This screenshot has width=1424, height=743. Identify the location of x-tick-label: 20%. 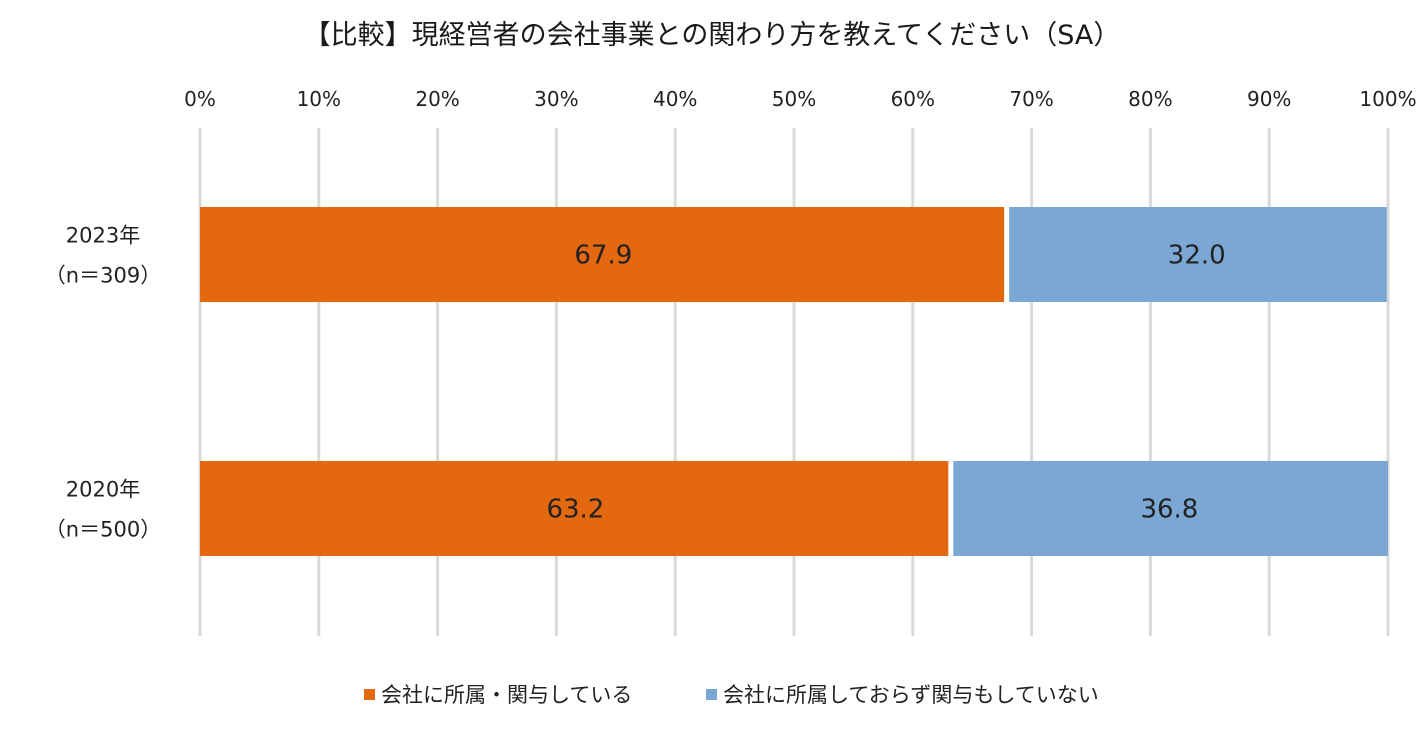
(437, 99).